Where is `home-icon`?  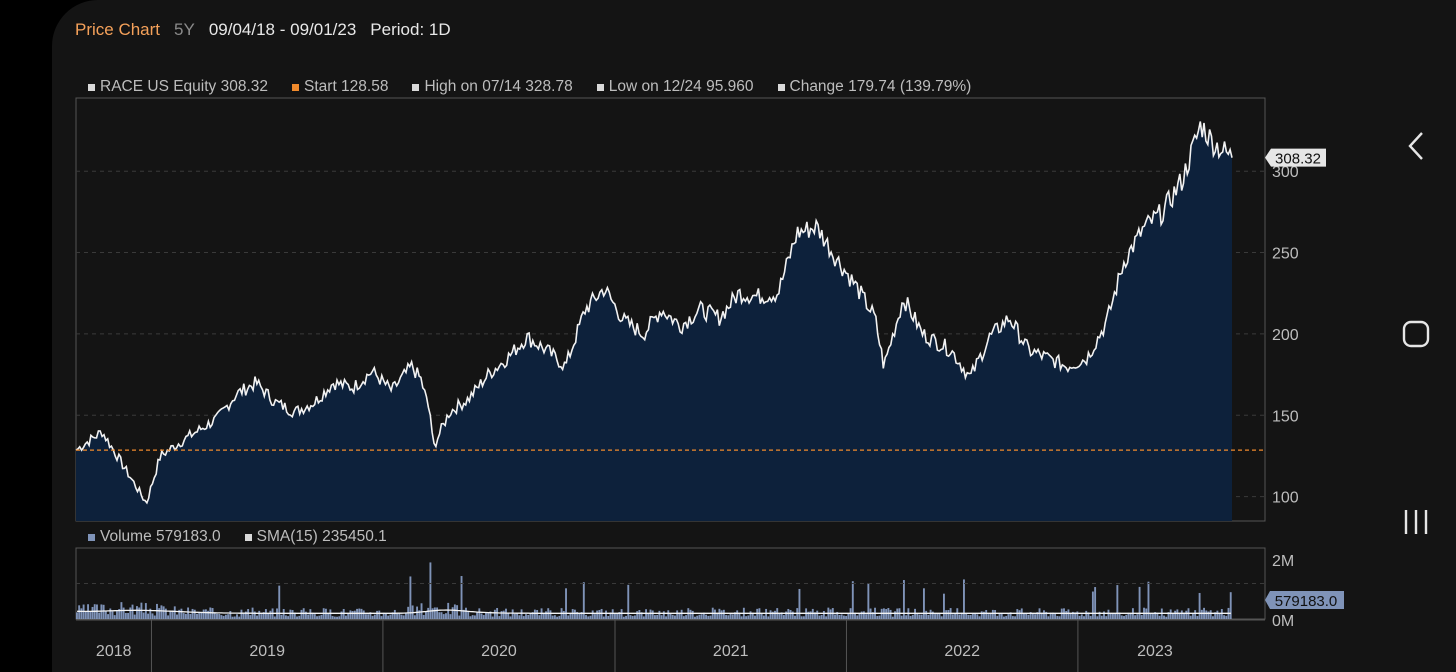
home-icon is located at coordinates (1416, 334).